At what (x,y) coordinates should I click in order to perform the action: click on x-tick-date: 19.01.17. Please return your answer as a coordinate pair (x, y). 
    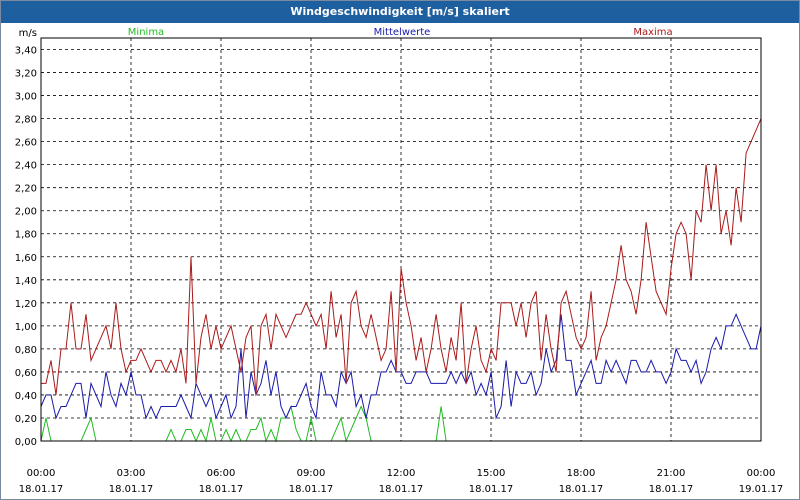
    Looking at the image, I should click on (761, 489).